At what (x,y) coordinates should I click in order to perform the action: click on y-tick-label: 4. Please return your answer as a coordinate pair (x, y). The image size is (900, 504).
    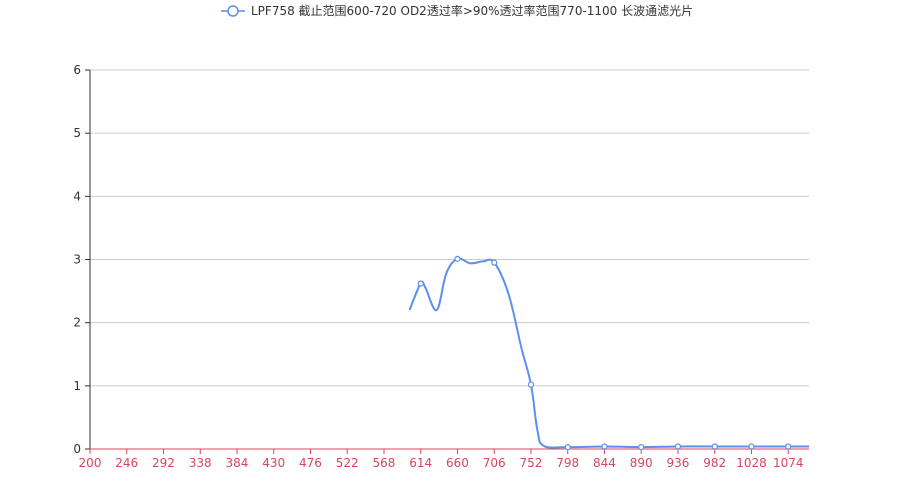
    Looking at the image, I should click on (77, 196).